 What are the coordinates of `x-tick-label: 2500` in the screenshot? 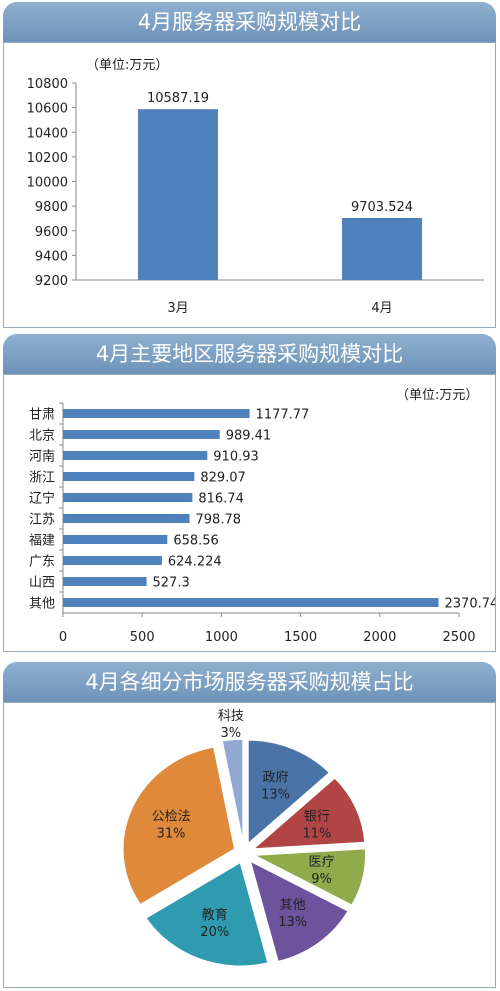 It's located at (458, 637).